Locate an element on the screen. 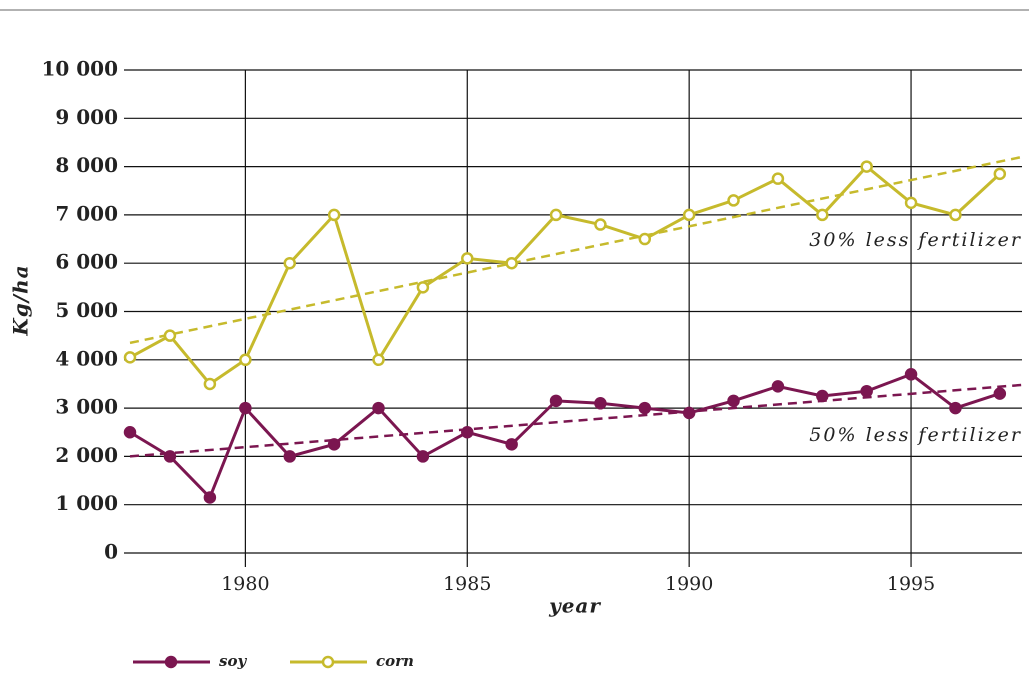 The image size is (1029, 677). y-tick-label: 5 000 is located at coordinates (86, 310).